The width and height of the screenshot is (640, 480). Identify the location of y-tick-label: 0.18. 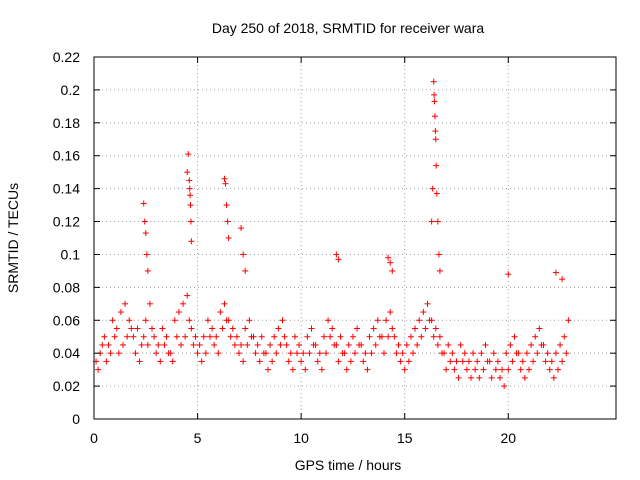
(66, 123).